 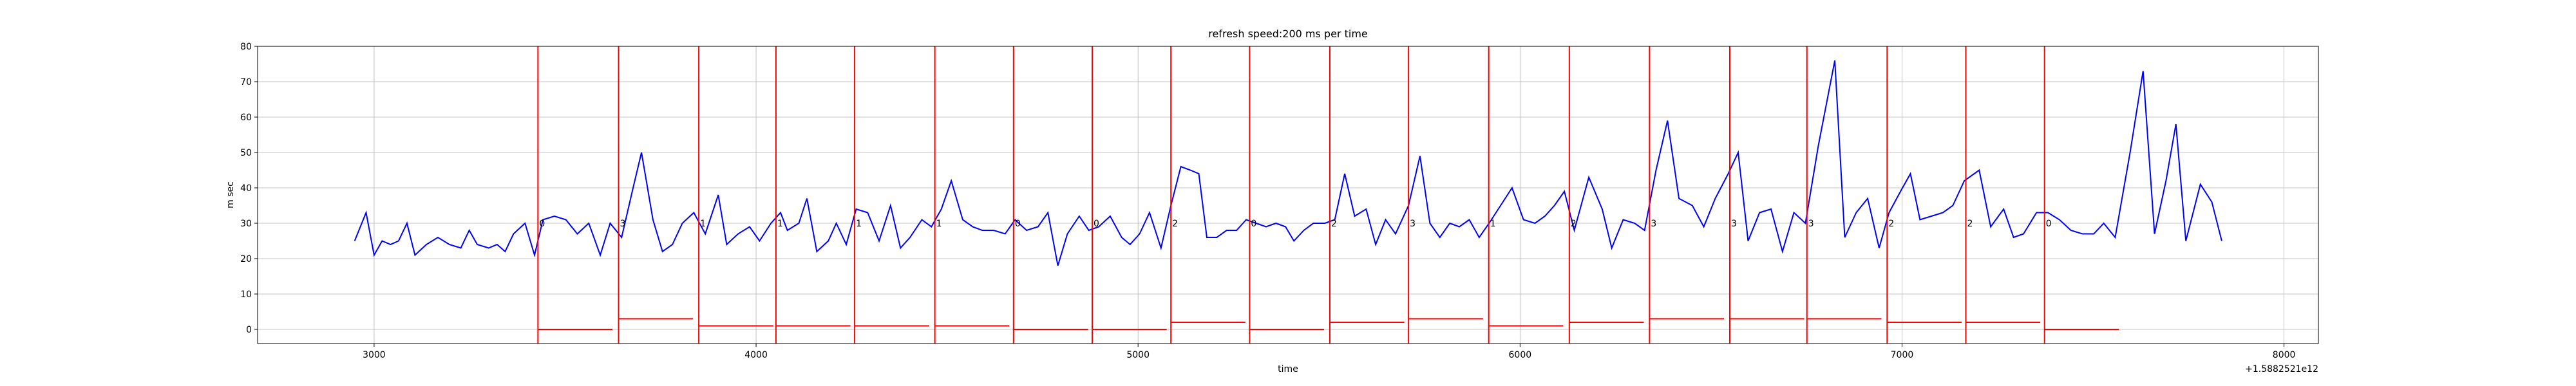 What do you see at coordinates (1288, 34) in the screenshot?
I see `chart-title: refresh speed:200 ms per time` at bounding box center [1288, 34].